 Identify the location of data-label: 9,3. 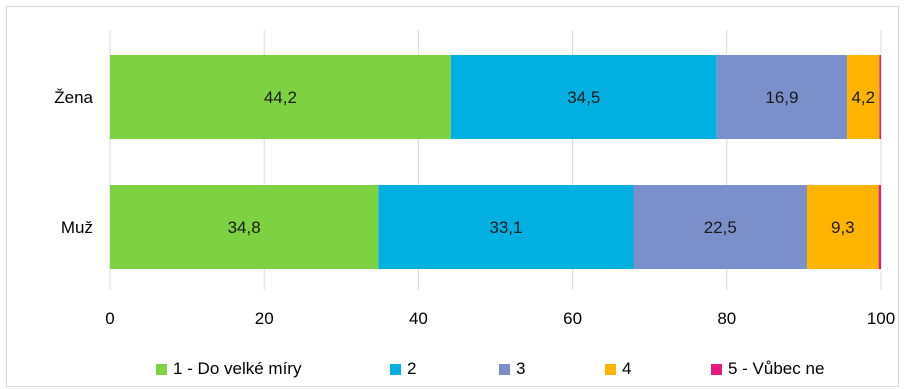
(843, 227).